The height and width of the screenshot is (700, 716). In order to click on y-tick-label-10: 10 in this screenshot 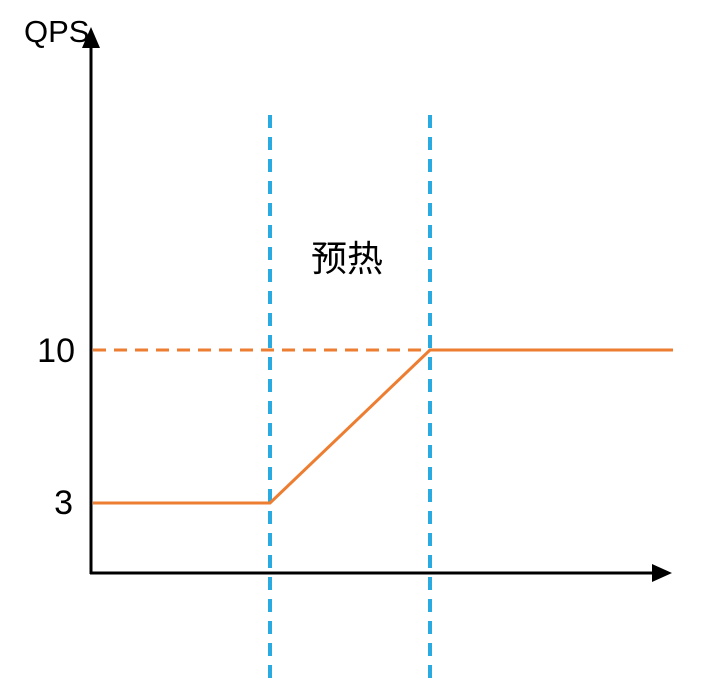, I will do `click(56, 351)`.